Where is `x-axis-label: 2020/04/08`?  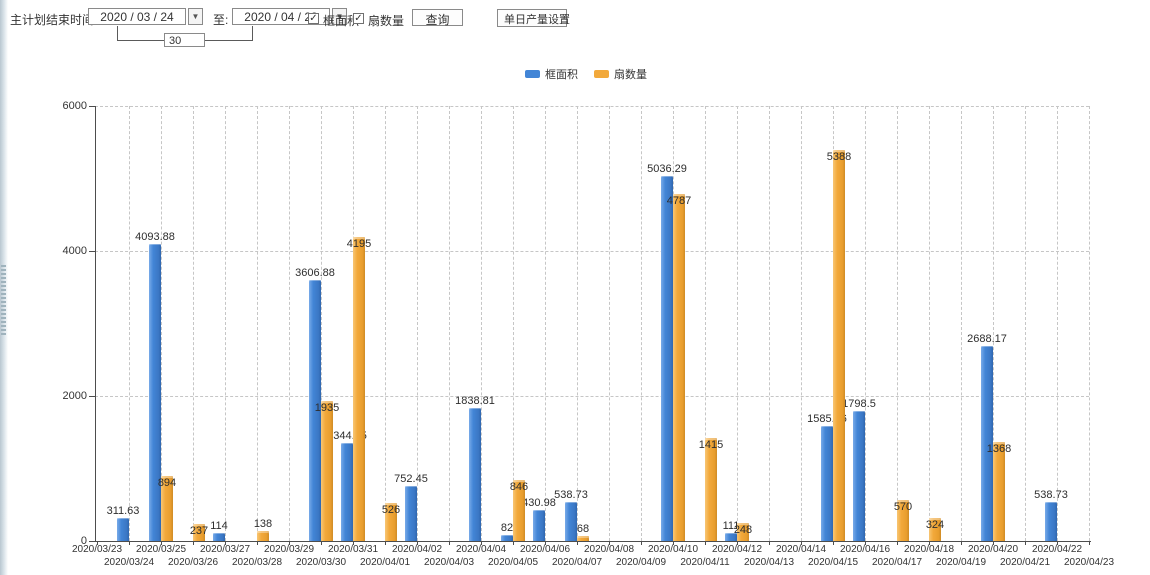
x-axis-label: 2020/04/08 is located at coordinates (609, 549).